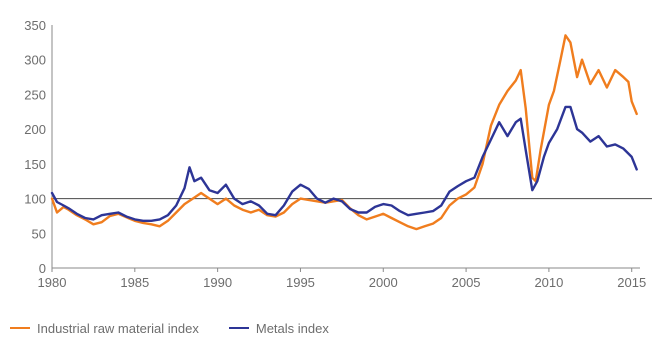 This screenshot has width=672, height=343. I want to click on y-tick-label: 50, so click(39, 233).